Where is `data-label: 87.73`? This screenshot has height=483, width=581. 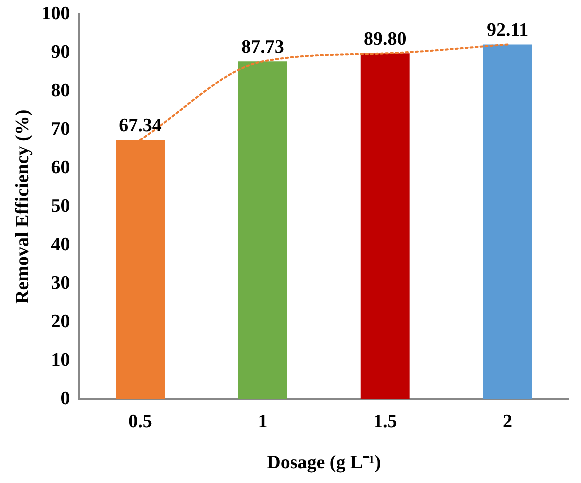
data-label: 87.73 is located at coordinates (263, 47).